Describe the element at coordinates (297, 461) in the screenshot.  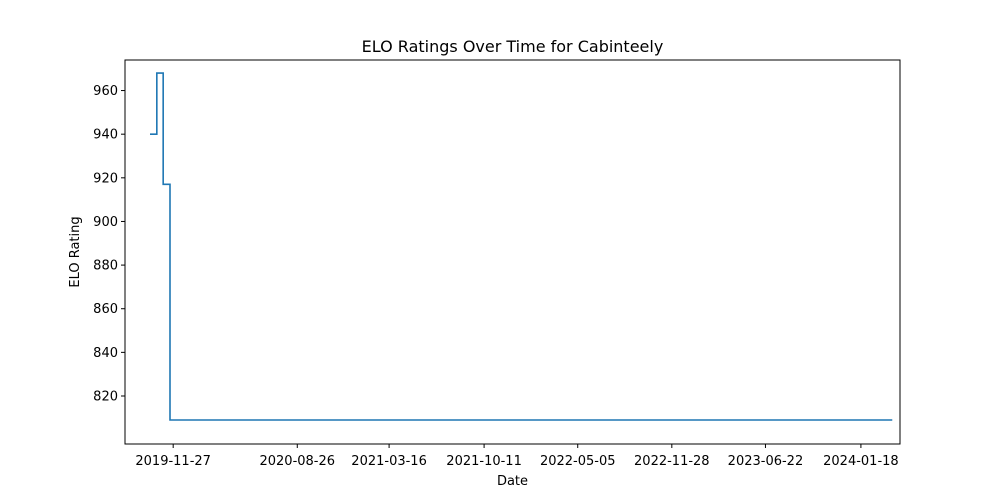
I see `x-tick-label: 2020-08-26` at that location.